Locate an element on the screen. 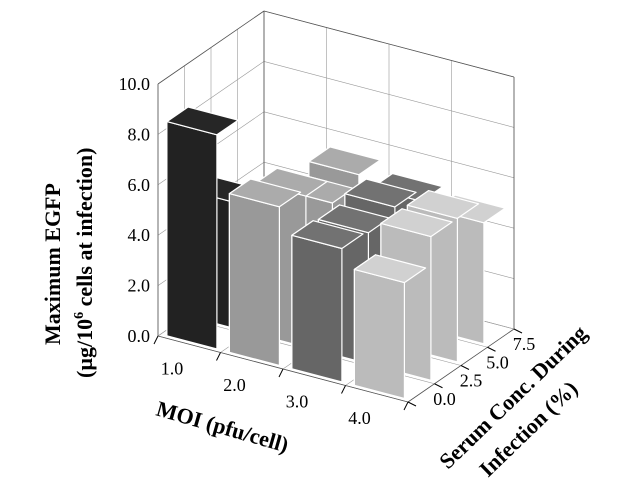  y-tick-label: 2.5 is located at coordinates (471, 381).